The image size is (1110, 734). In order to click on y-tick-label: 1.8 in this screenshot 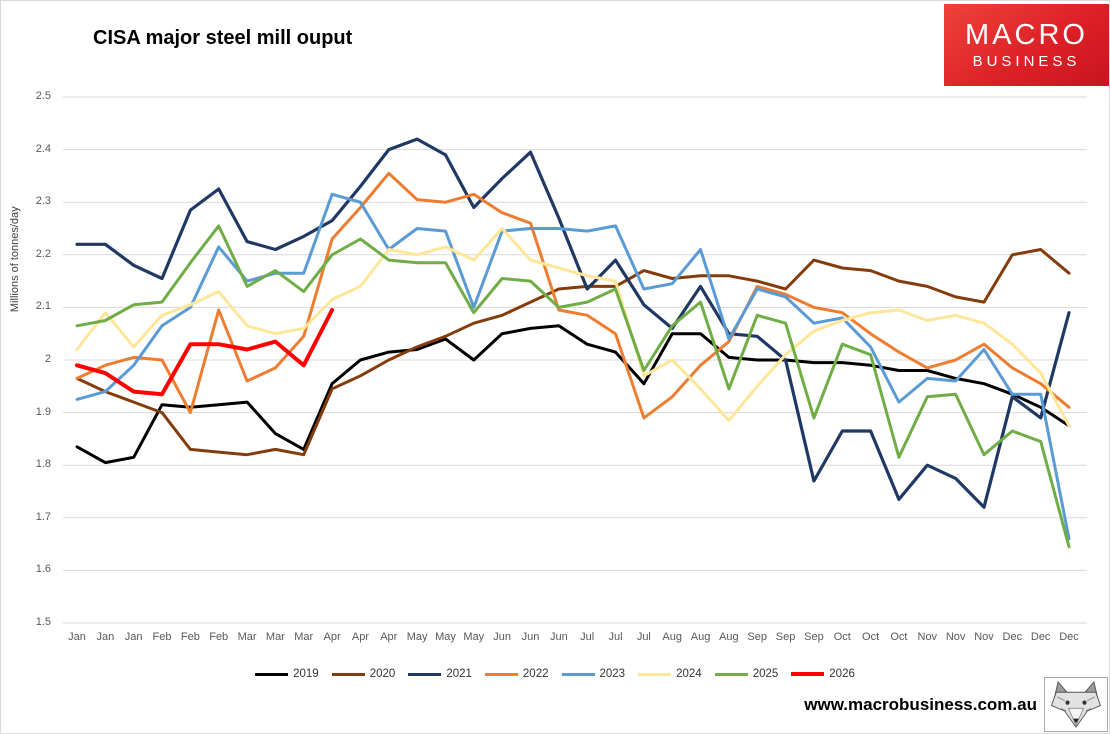, I will do `click(43, 464)`.